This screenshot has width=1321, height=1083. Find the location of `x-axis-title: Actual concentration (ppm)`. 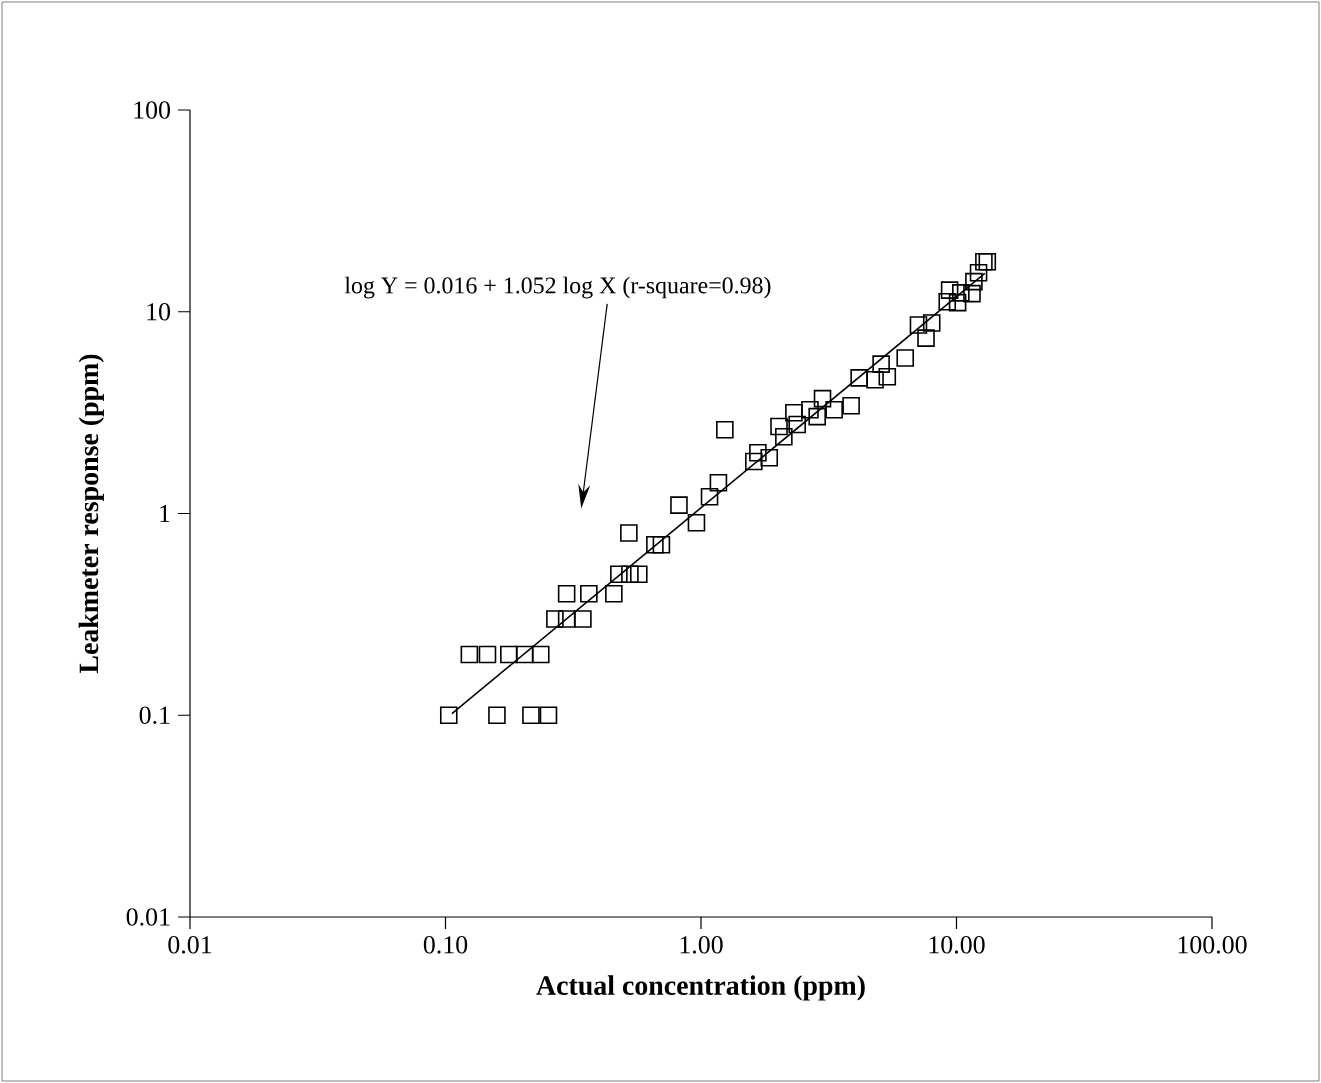

x-axis-title: Actual concentration (ppm) is located at coordinates (700, 988).